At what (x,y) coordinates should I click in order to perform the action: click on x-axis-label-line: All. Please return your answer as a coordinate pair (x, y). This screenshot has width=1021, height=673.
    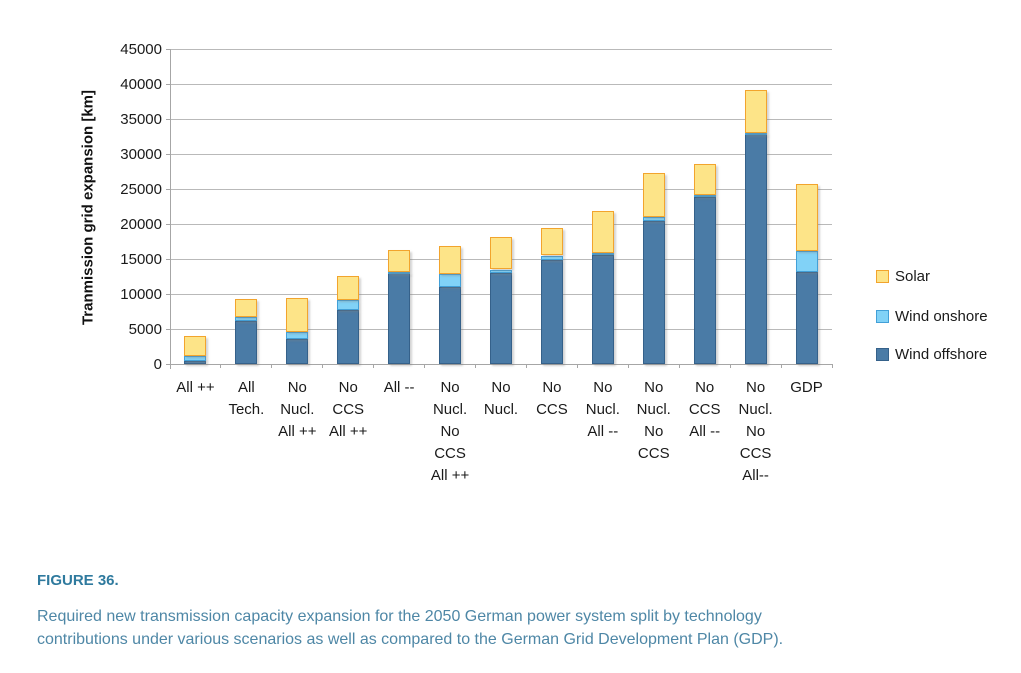
    Looking at the image, I should click on (246, 387).